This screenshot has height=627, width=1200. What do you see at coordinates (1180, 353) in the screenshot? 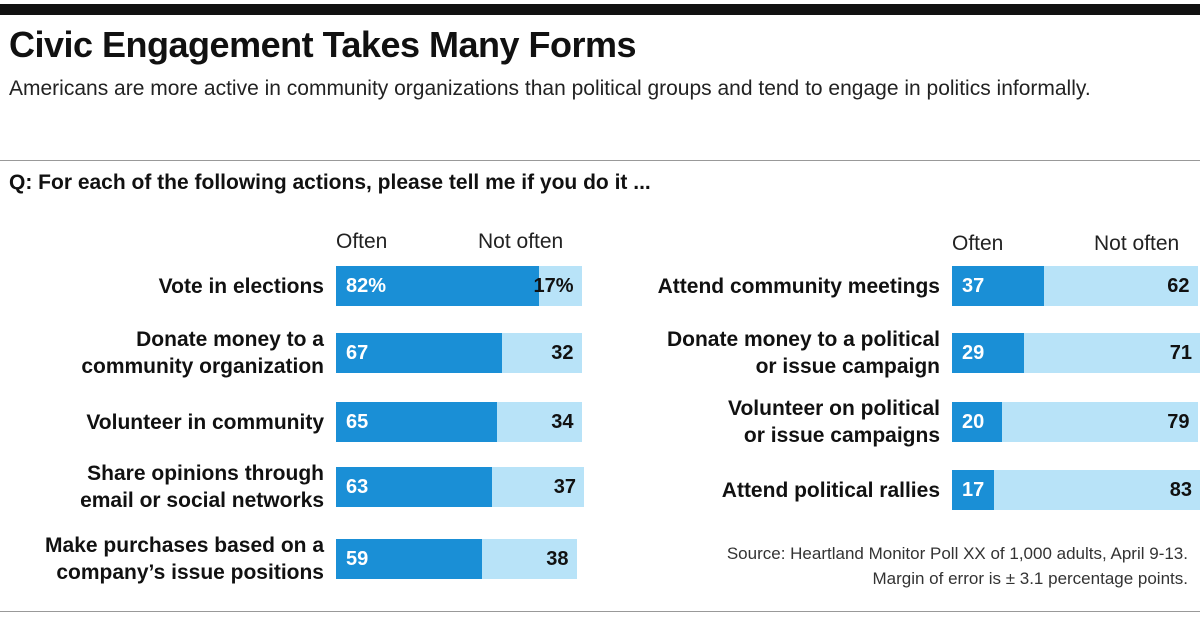
I see `right-value-not-often: 71` at bounding box center [1180, 353].